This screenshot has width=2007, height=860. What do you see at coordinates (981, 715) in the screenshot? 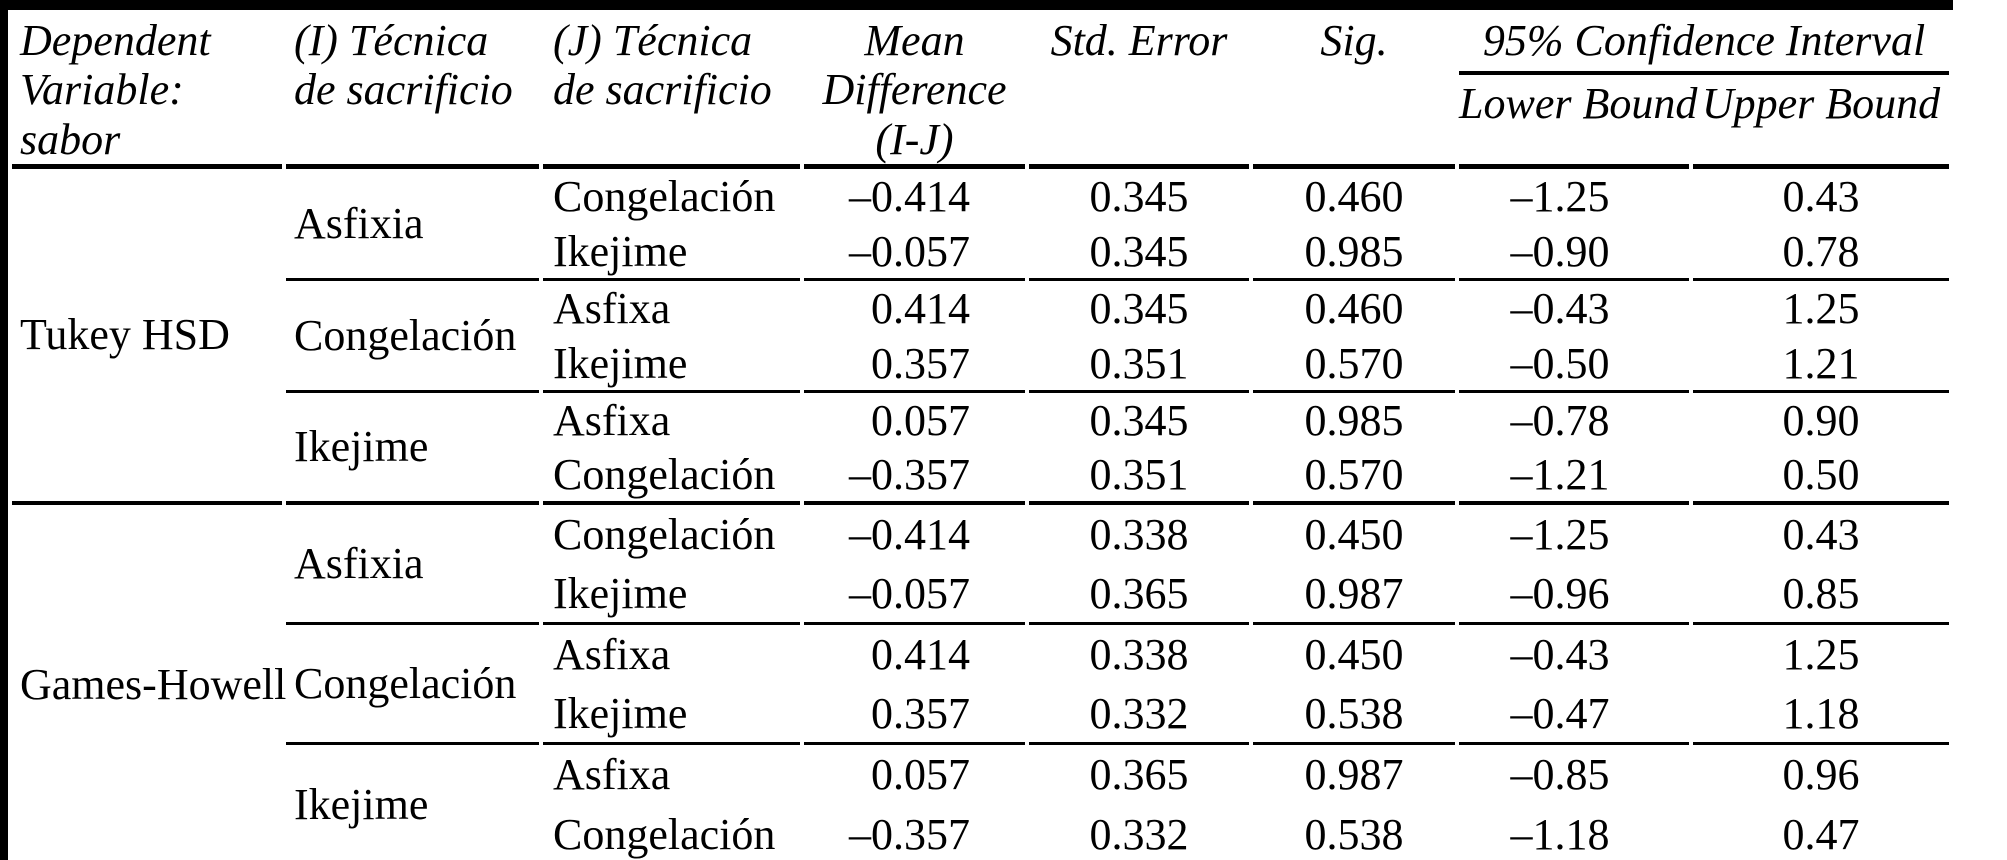
I see `table-row: Ikejime 0.357 0.332 0.538 –0.47 1.18` at bounding box center [981, 715].